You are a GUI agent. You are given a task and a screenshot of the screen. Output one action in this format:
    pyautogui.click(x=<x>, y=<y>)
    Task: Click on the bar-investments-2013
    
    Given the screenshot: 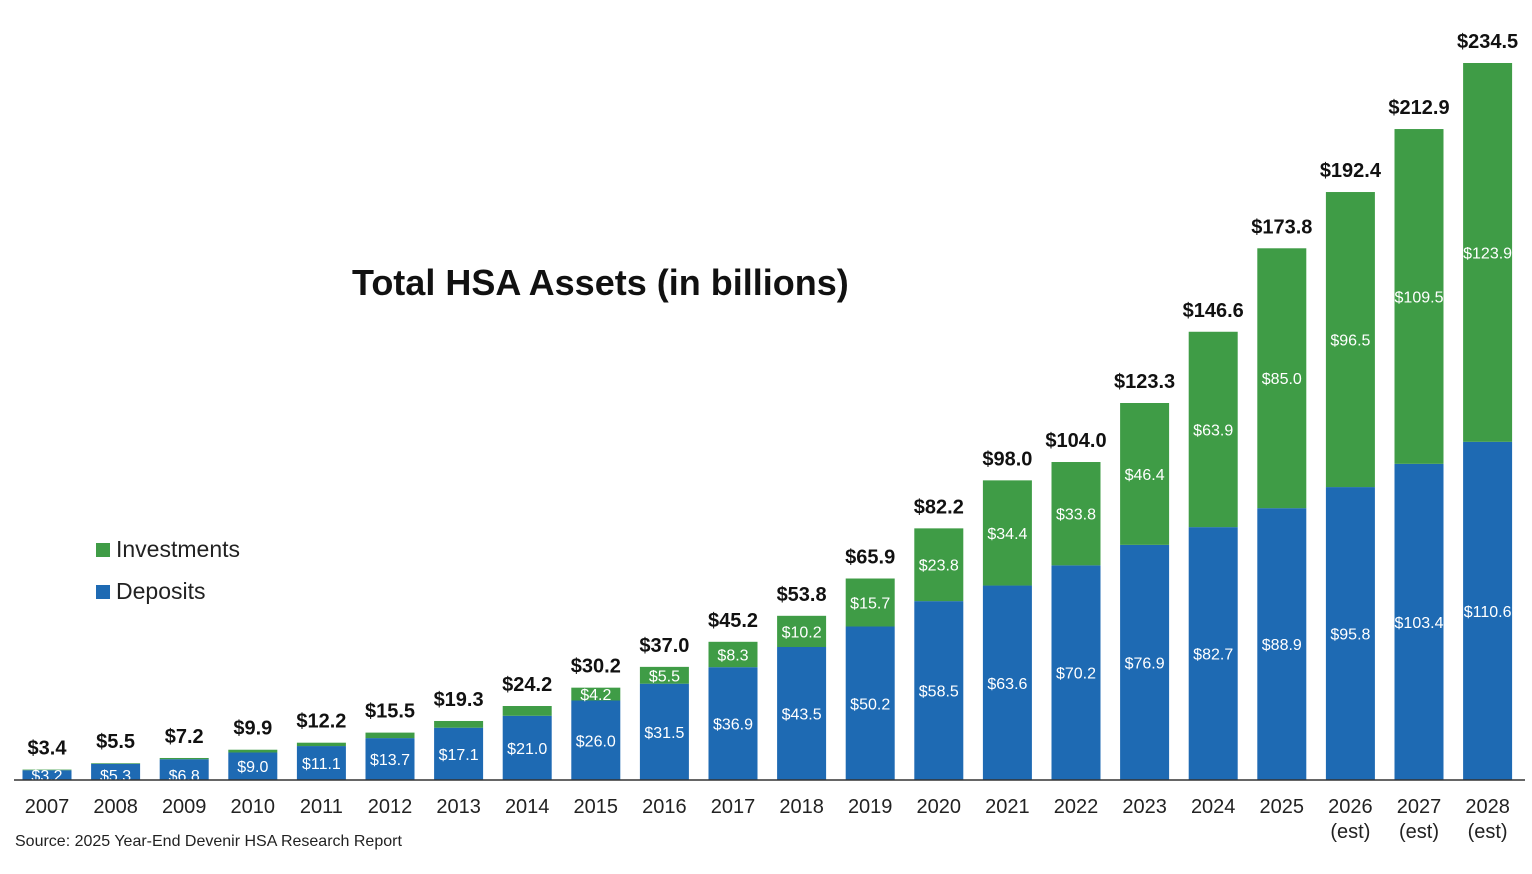 What is the action you would take?
    pyautogui.click(x=459, y=724)
    